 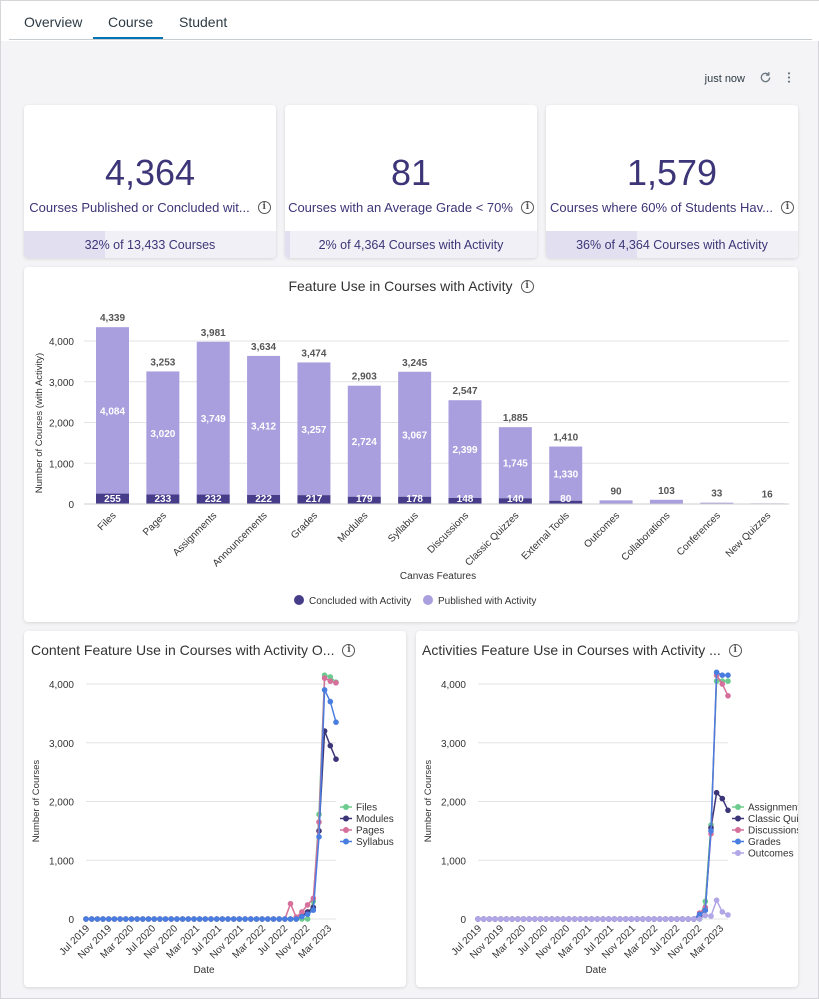 What do you see at coordinates (773, 808) in the screenshot?
I see `legend-label: Assignments` at bounding box center [773, 808].